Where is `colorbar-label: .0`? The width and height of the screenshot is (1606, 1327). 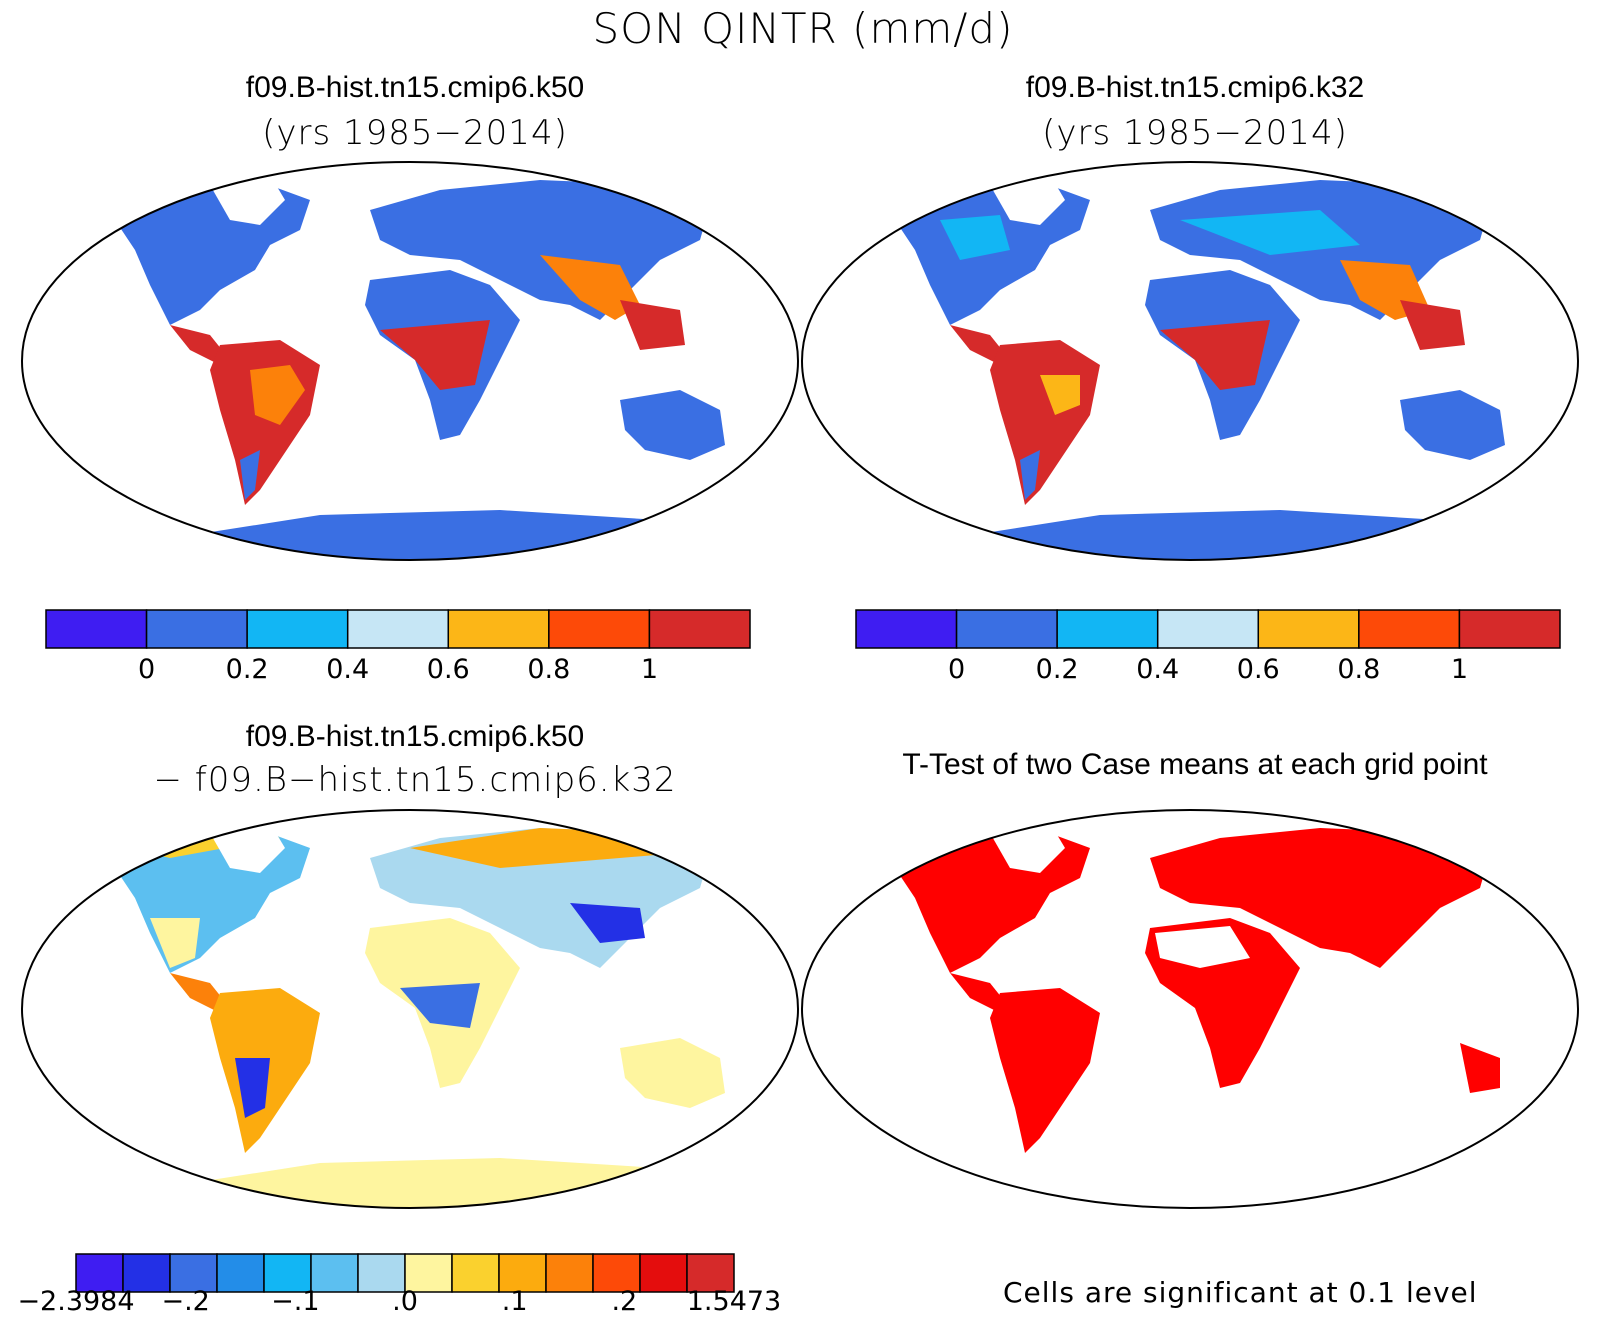
colorbar-label: .0 is located at coordinates (405, 1301).